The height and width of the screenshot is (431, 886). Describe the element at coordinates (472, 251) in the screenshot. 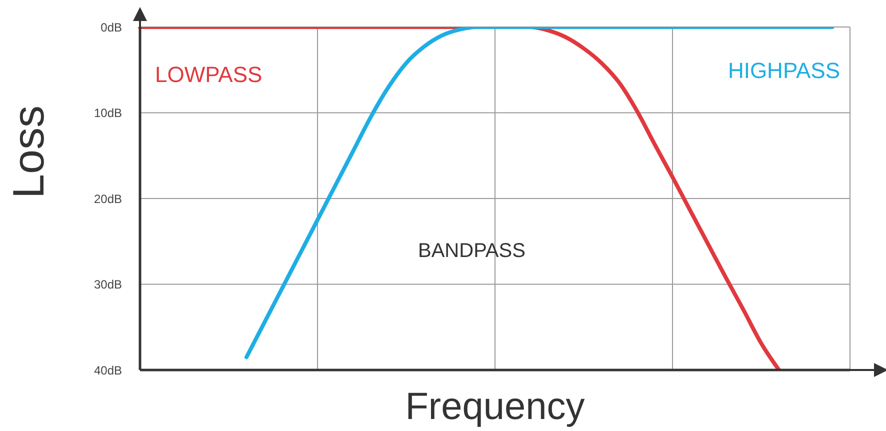

I see `annotation: BANDPASS` at that location.